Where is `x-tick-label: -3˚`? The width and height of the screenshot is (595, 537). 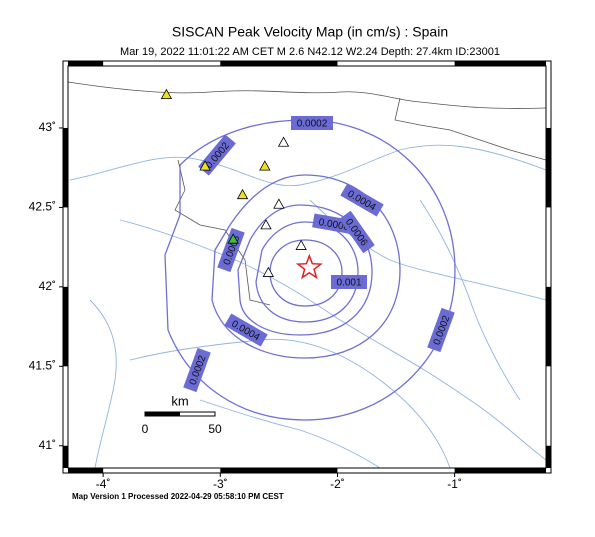 x-tick-label: -3˚ is located at coordinates (220, 484).